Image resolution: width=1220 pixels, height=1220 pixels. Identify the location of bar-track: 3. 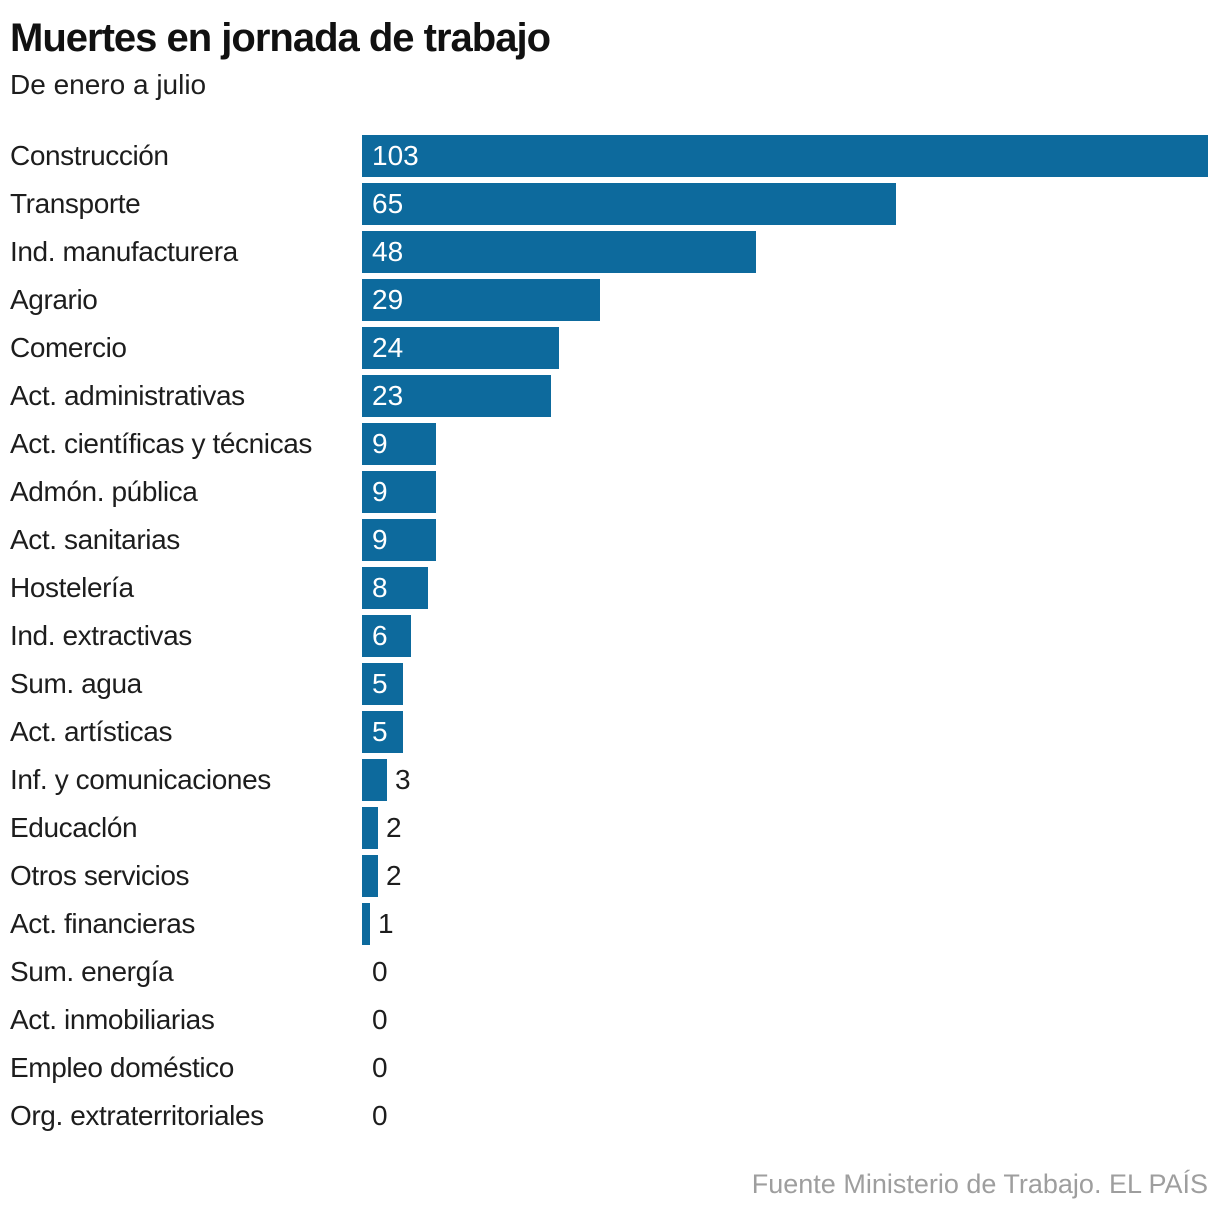
(785, 780).